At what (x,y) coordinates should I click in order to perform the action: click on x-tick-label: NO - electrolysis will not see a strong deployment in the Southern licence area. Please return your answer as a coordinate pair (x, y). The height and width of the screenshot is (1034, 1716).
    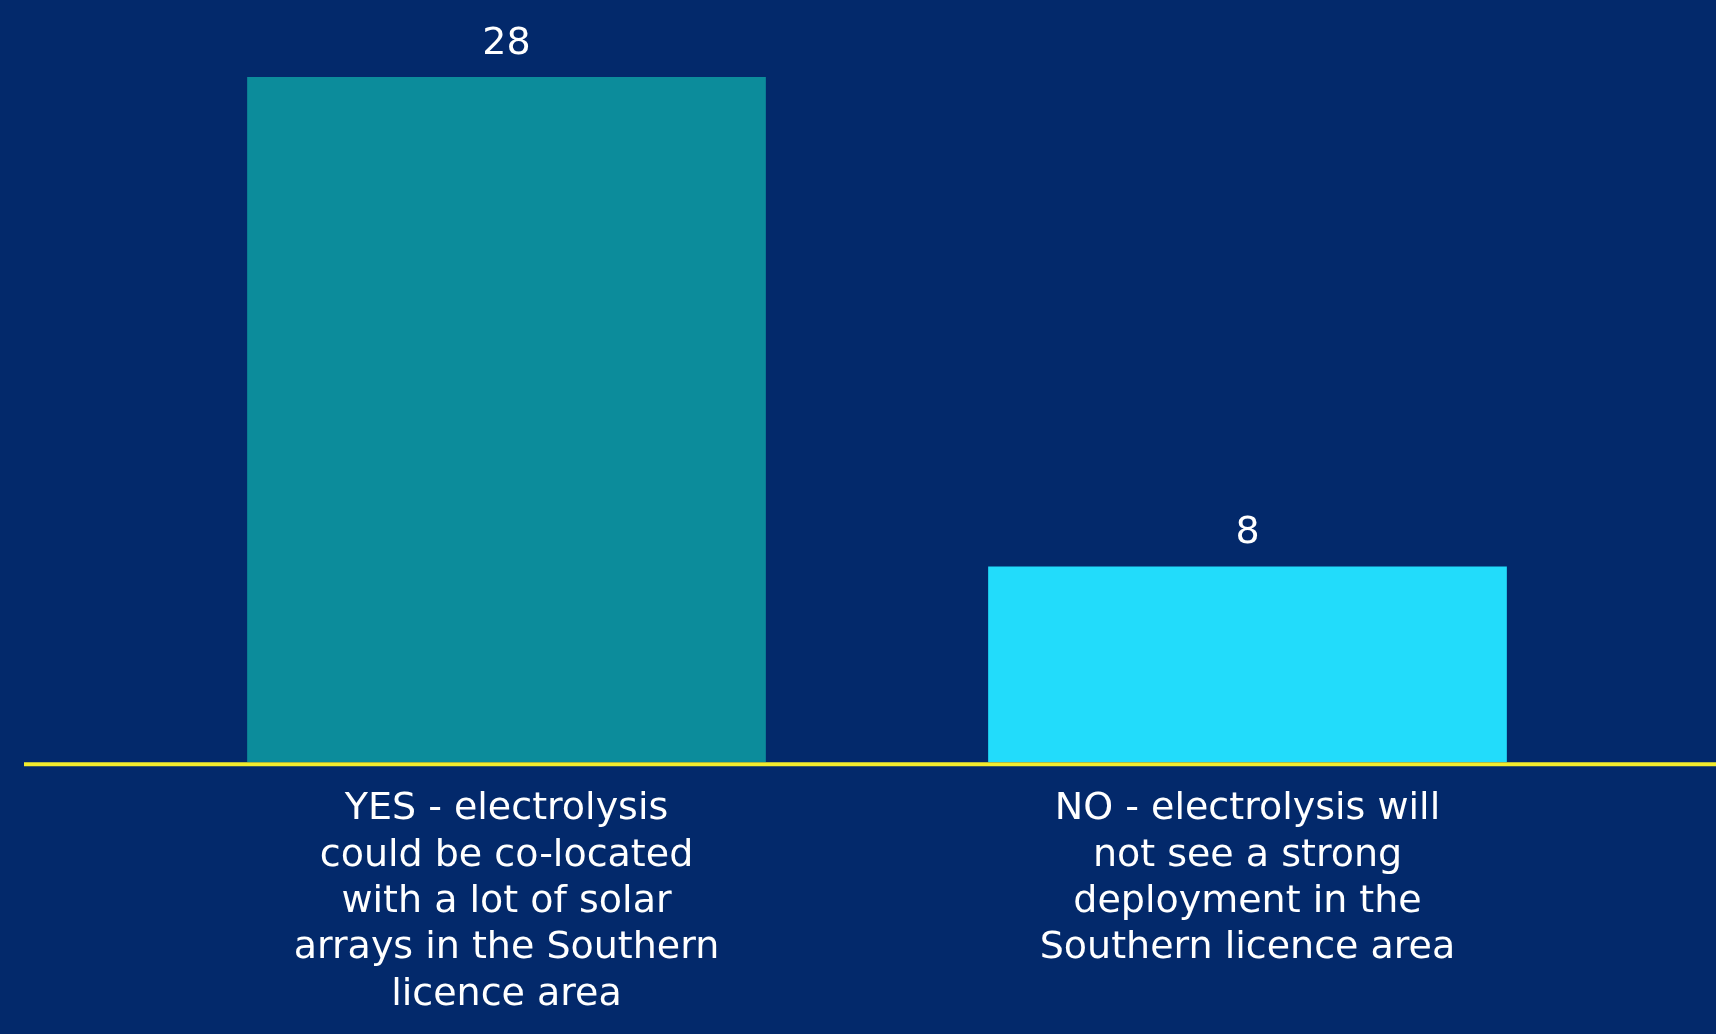
    Looking at the image, I should click on (1247, 876).